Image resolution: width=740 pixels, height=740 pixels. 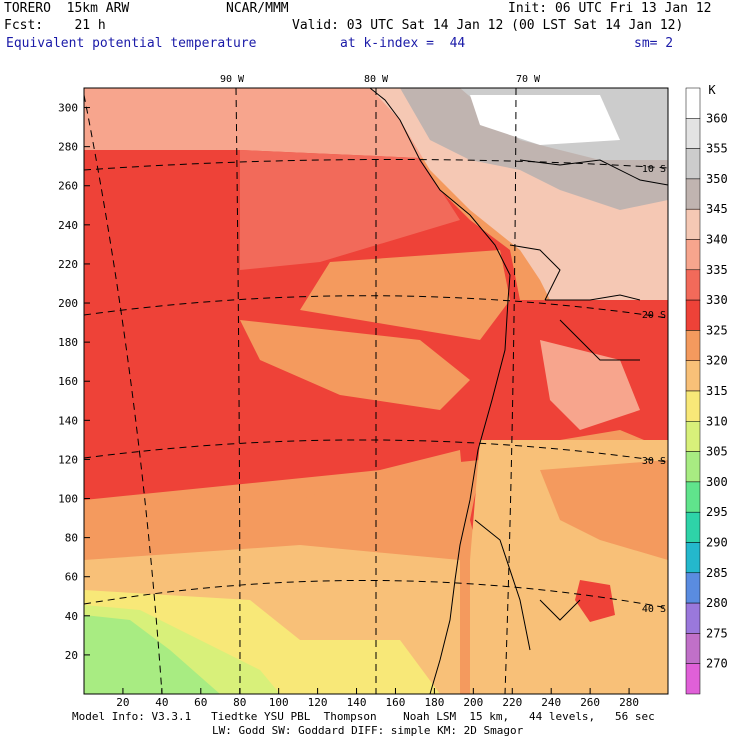 I want to click on k-index-label: at k-index = 44, so click(x=403, y=43).